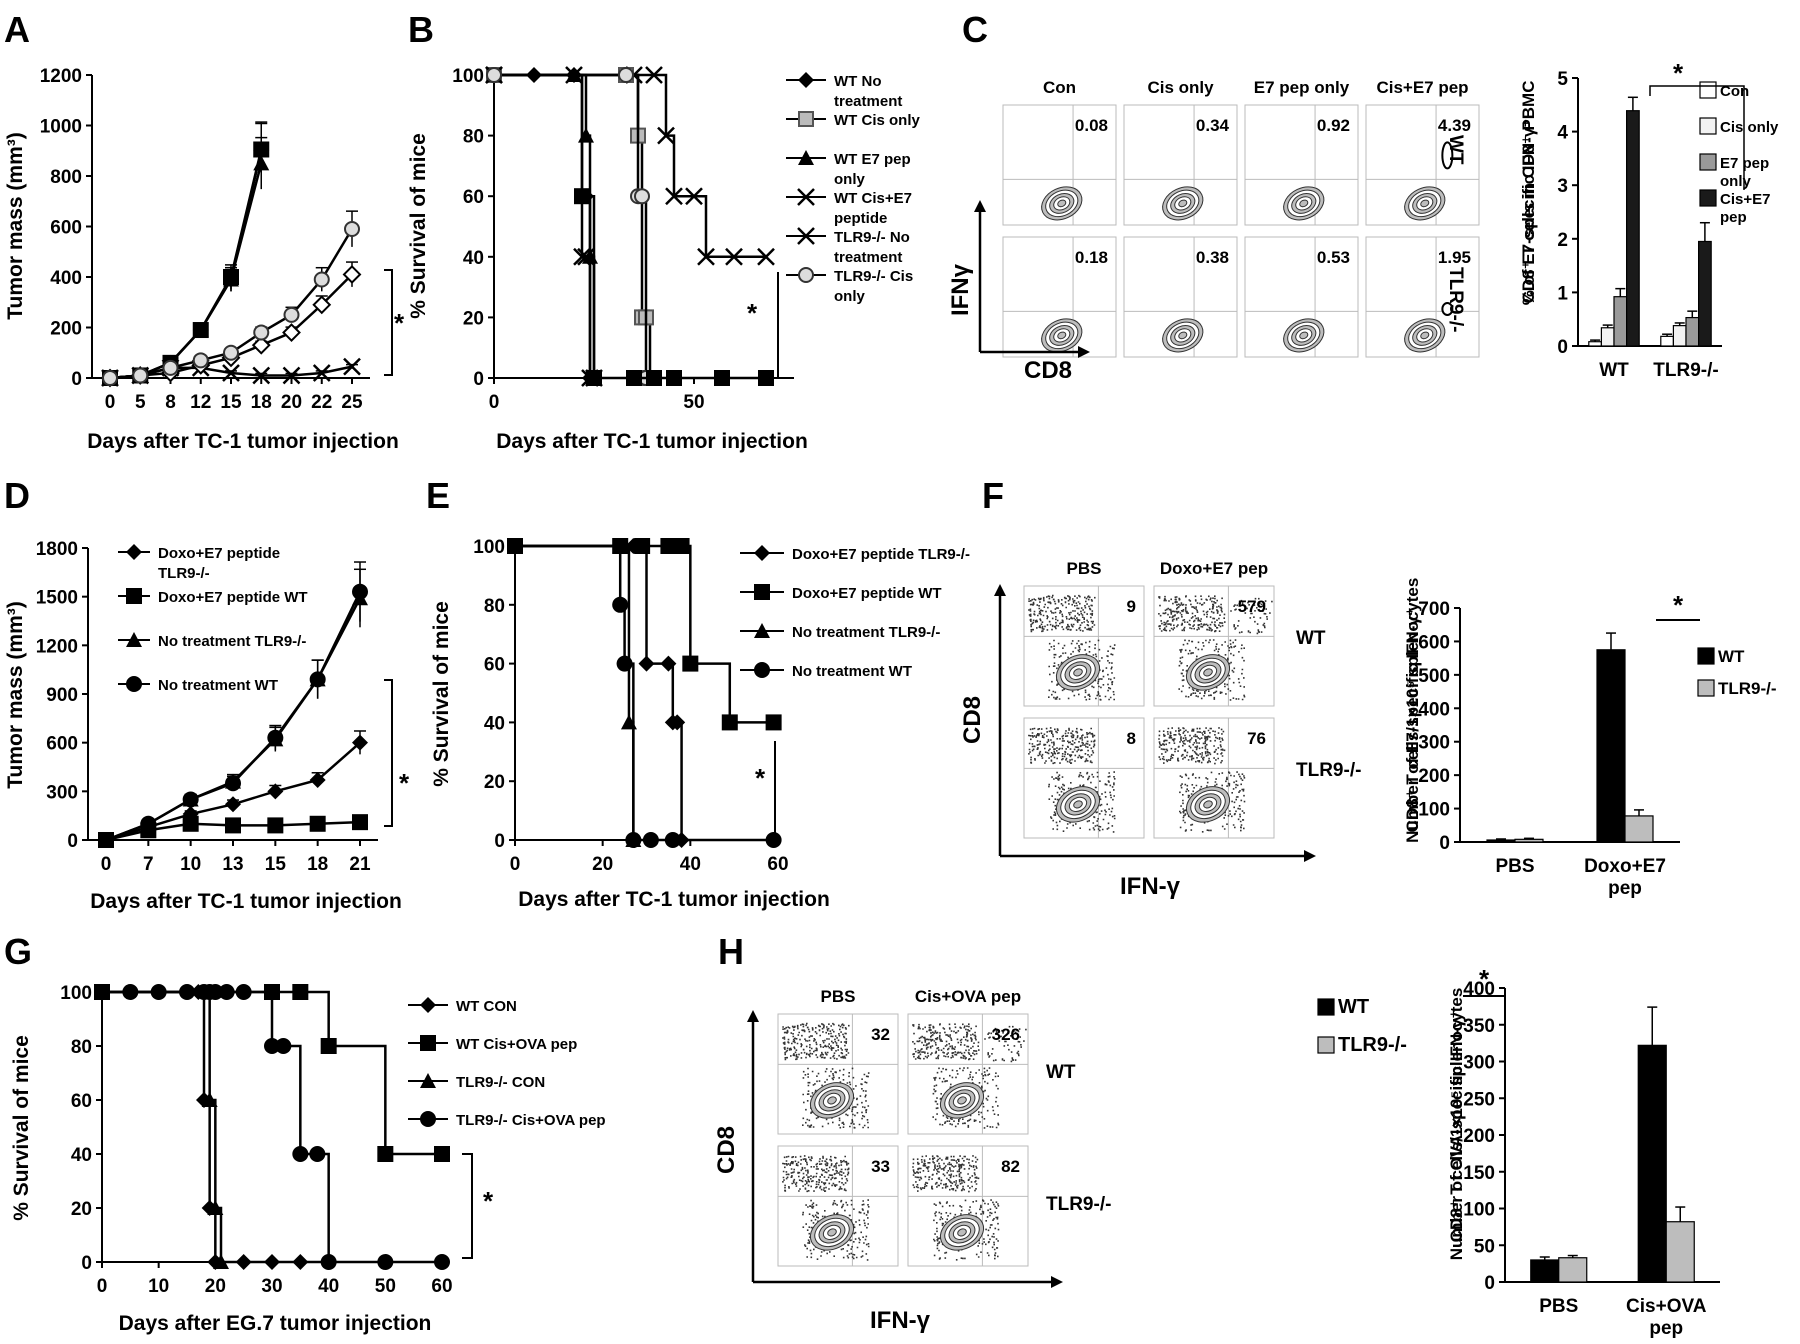  I want to click on flow-plot: 8, so click(1084, 778).